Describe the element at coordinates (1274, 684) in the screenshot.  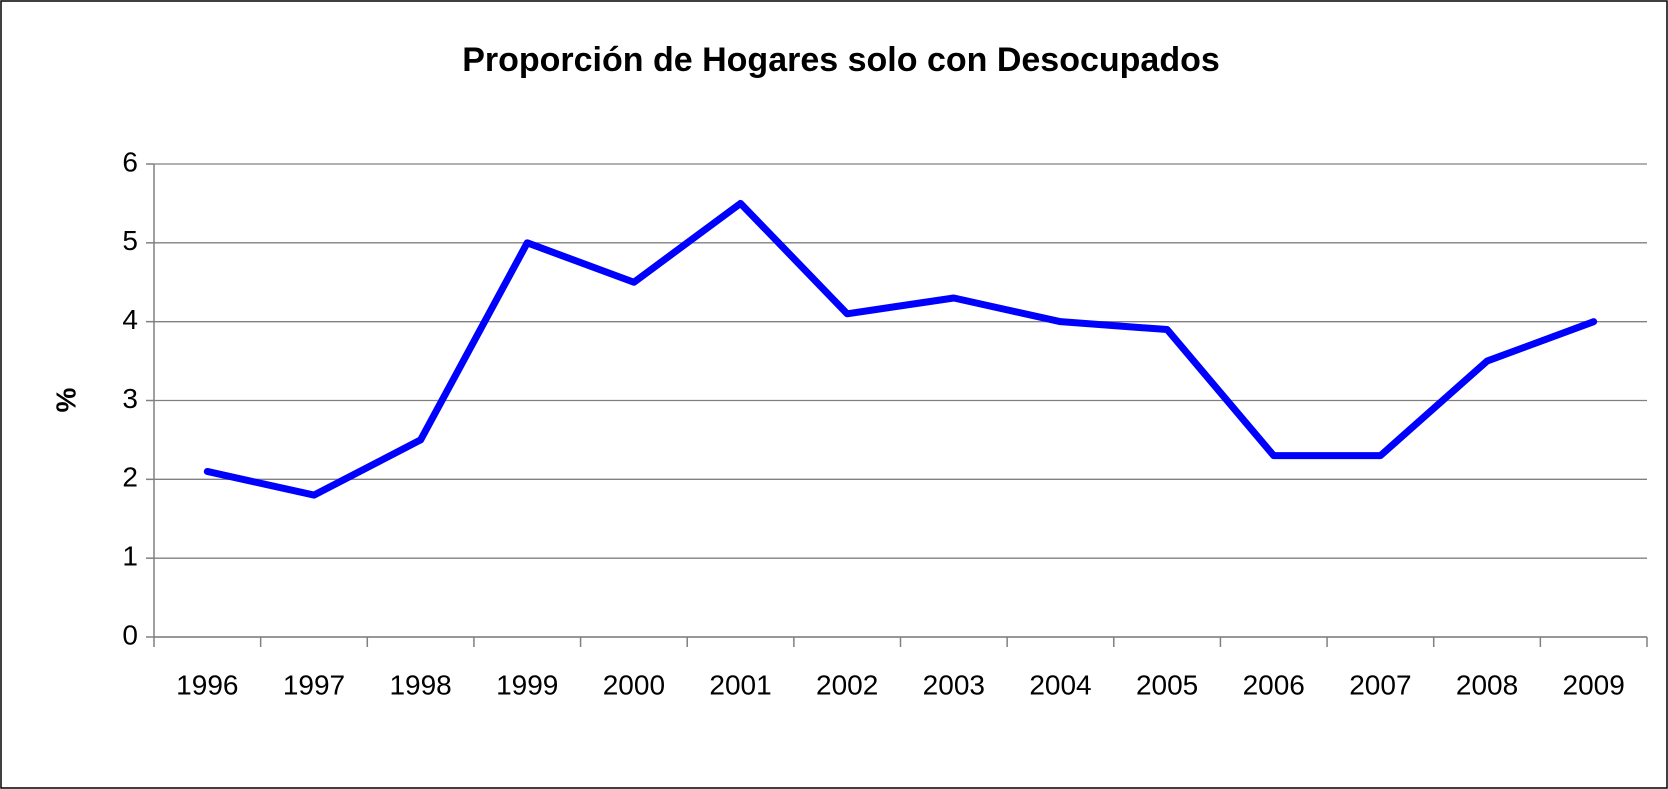
I see `x-tick-label: 2006` at that location.